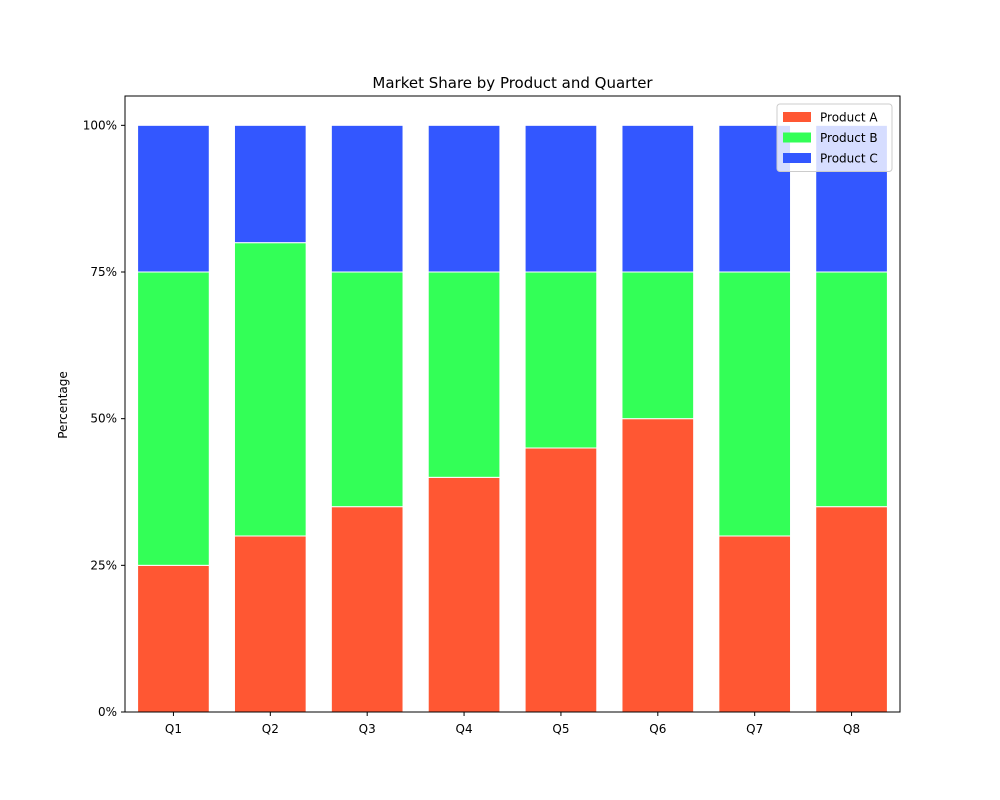 The width and height of the screenshot is (1000, 800). What do you see at coordinates (464, 374) in the screenshot?
I see `bar-product-b-q4` at bounding box center [464, 374].